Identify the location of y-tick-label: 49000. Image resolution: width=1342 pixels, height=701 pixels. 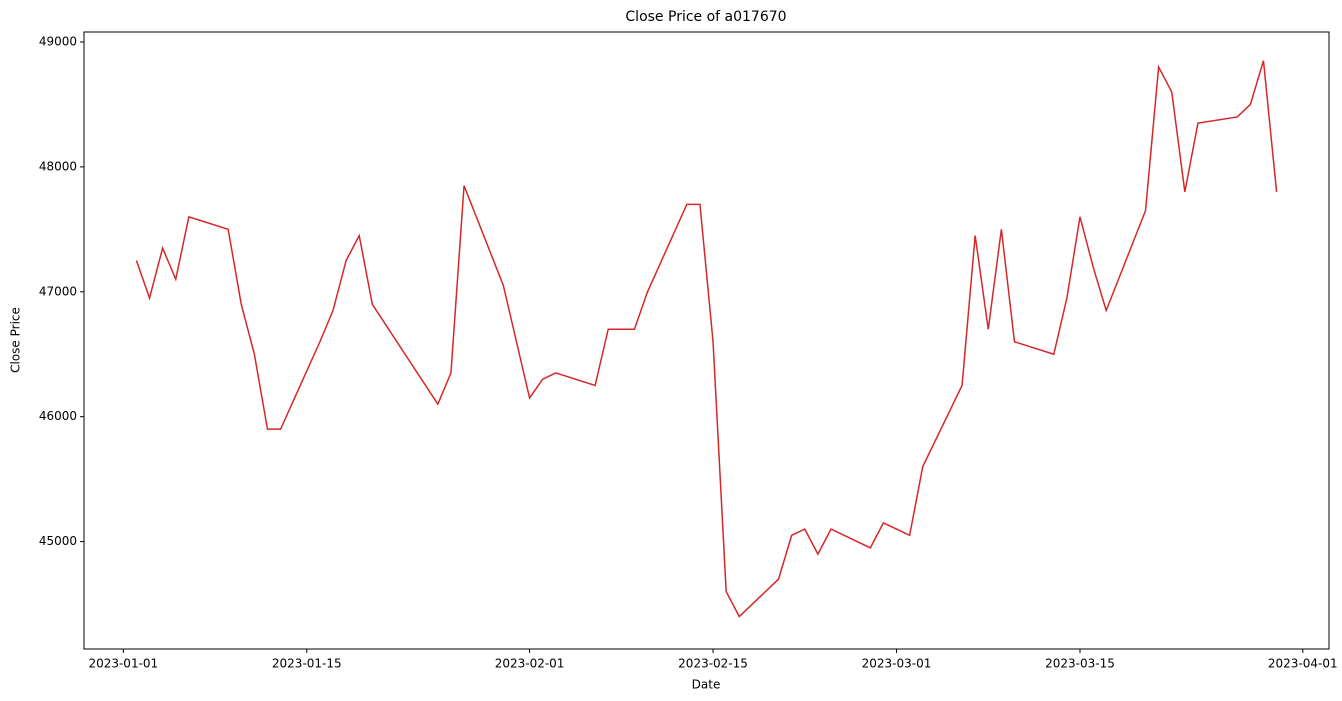
(58, 41).